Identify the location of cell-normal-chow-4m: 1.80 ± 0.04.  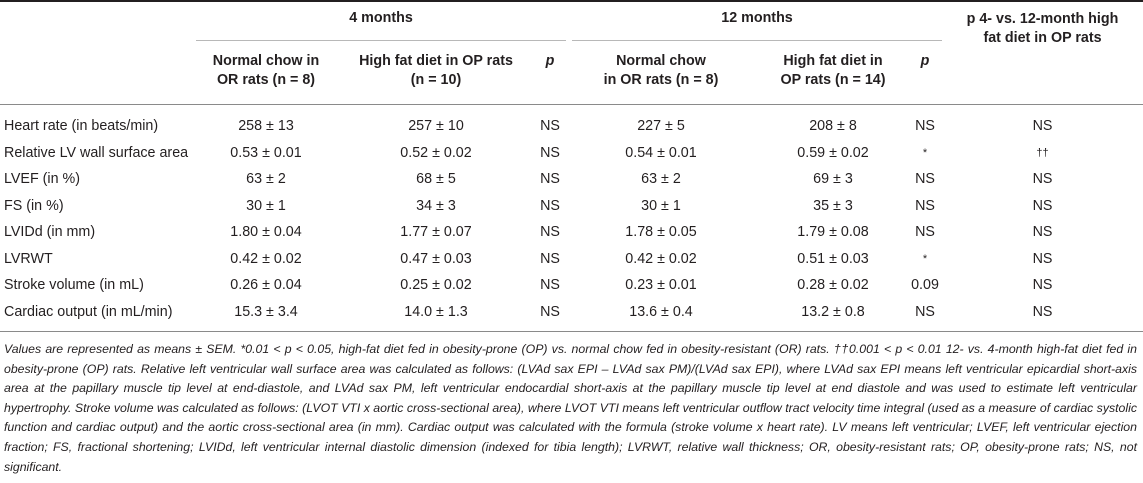
(266, 232).